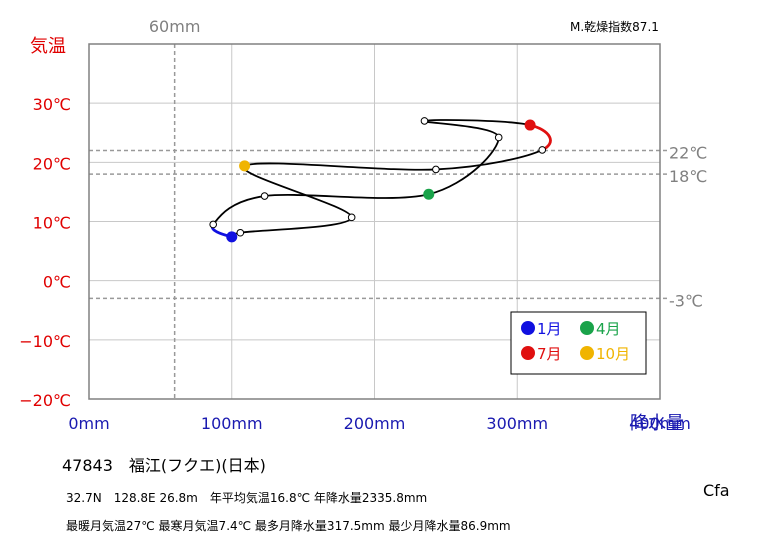  Describe the element at coordinates (48, 46) in the screenshot. I see `y-axis-title: 気温` at that location.